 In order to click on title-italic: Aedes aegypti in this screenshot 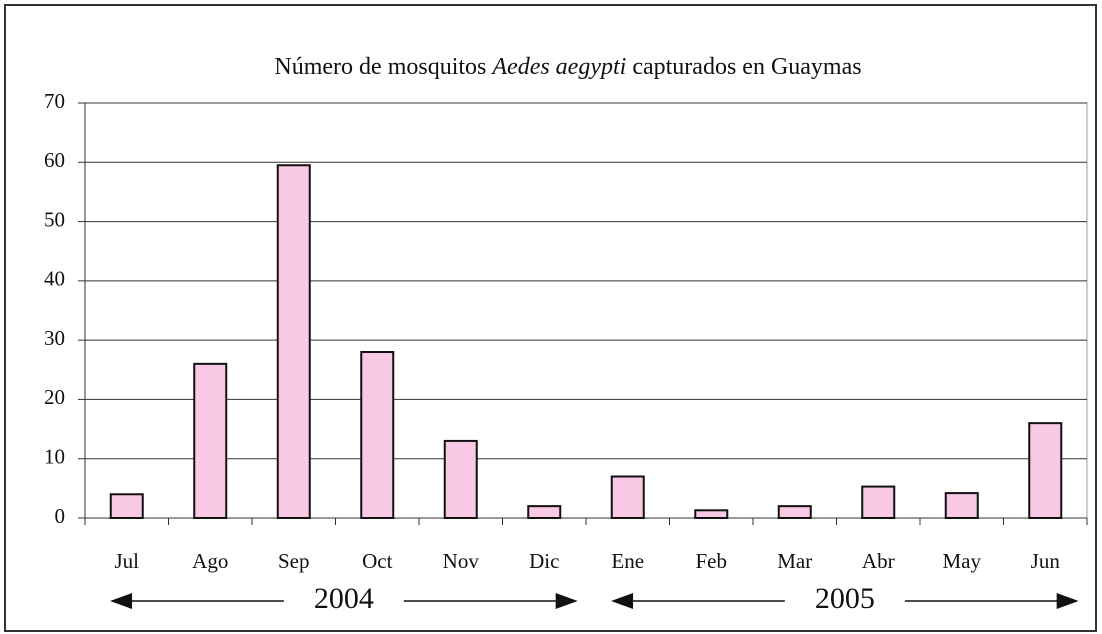, I will do `click(558, 67)`.